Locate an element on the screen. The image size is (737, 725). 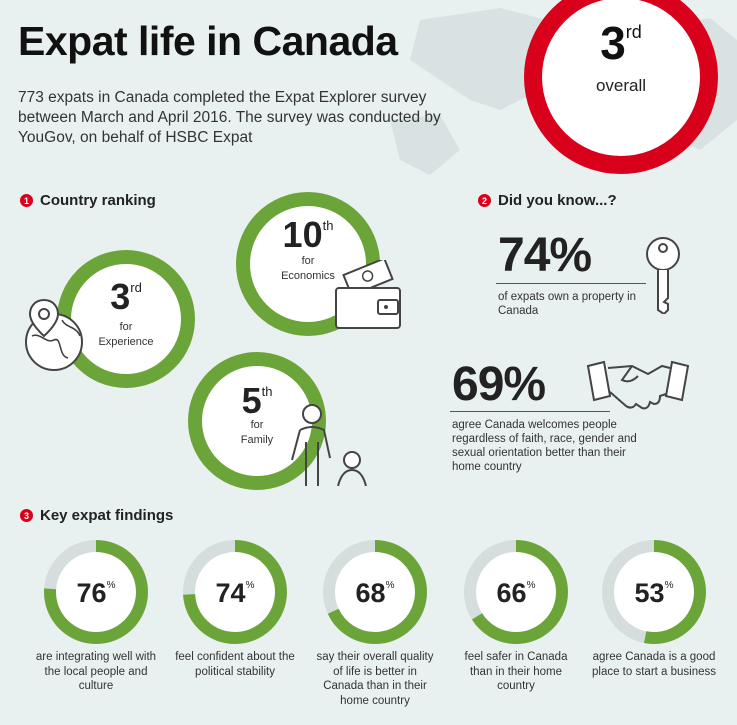
section-key-findings: 3 Key expat findings is located at coordinates (96, 515).